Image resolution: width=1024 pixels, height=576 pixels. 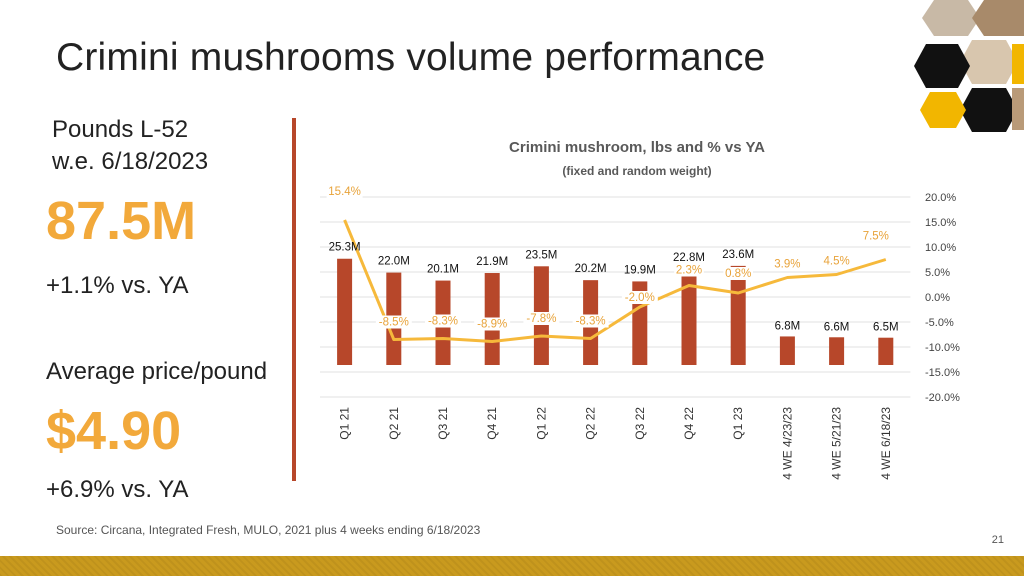 I want to click on y2-tick-label: 15.0%, so click(x=940, y=223).